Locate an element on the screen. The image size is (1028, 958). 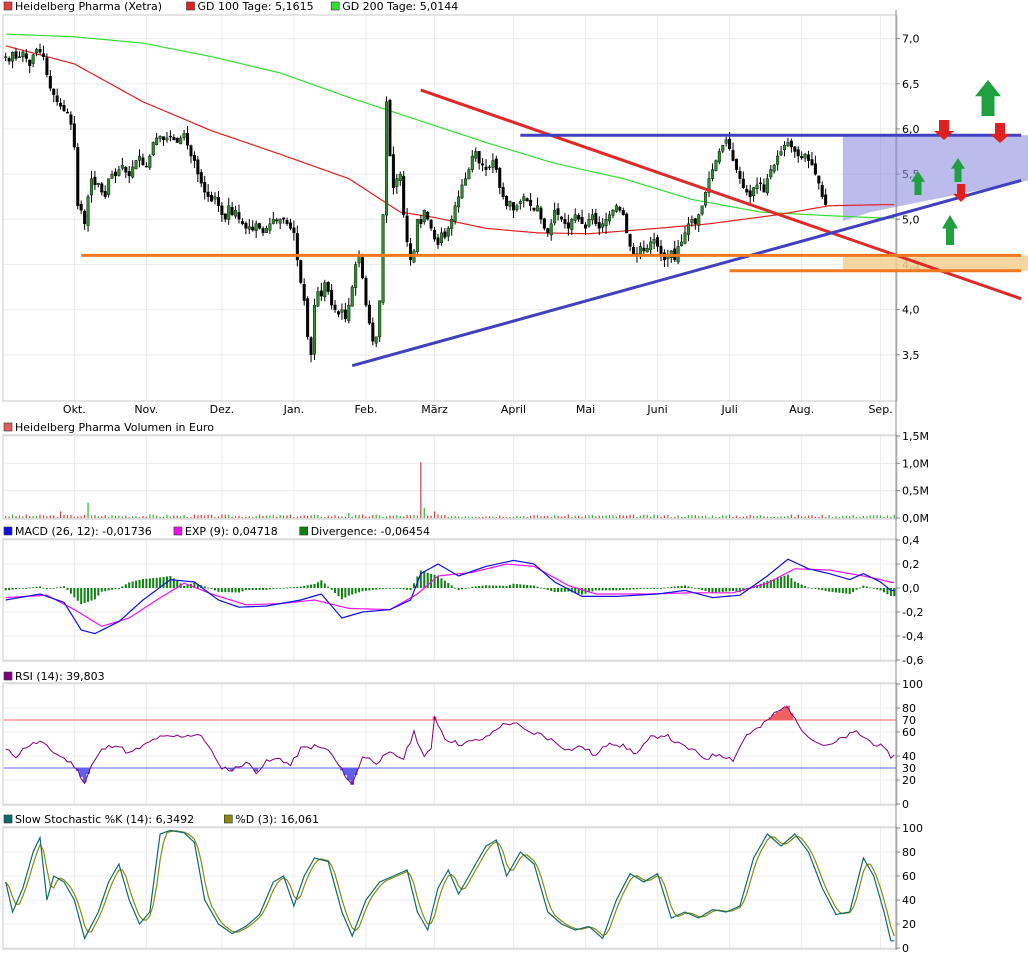
panel-frame-volume is located at coordinates (450, 477).